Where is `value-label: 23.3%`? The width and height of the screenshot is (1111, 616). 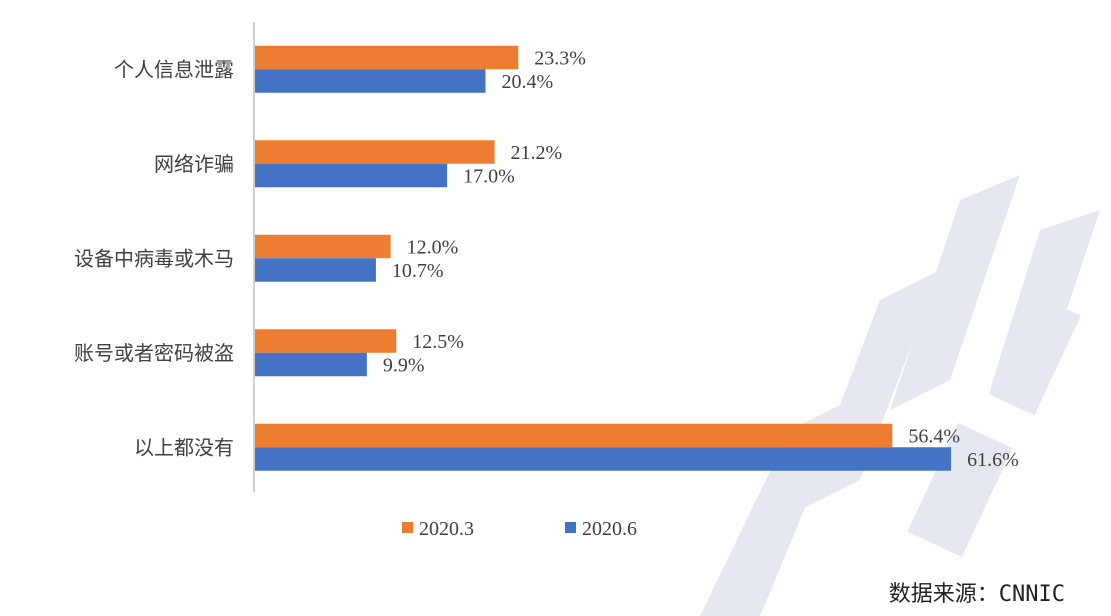 value-label: 23.3% is located at coordinates (560, 59).